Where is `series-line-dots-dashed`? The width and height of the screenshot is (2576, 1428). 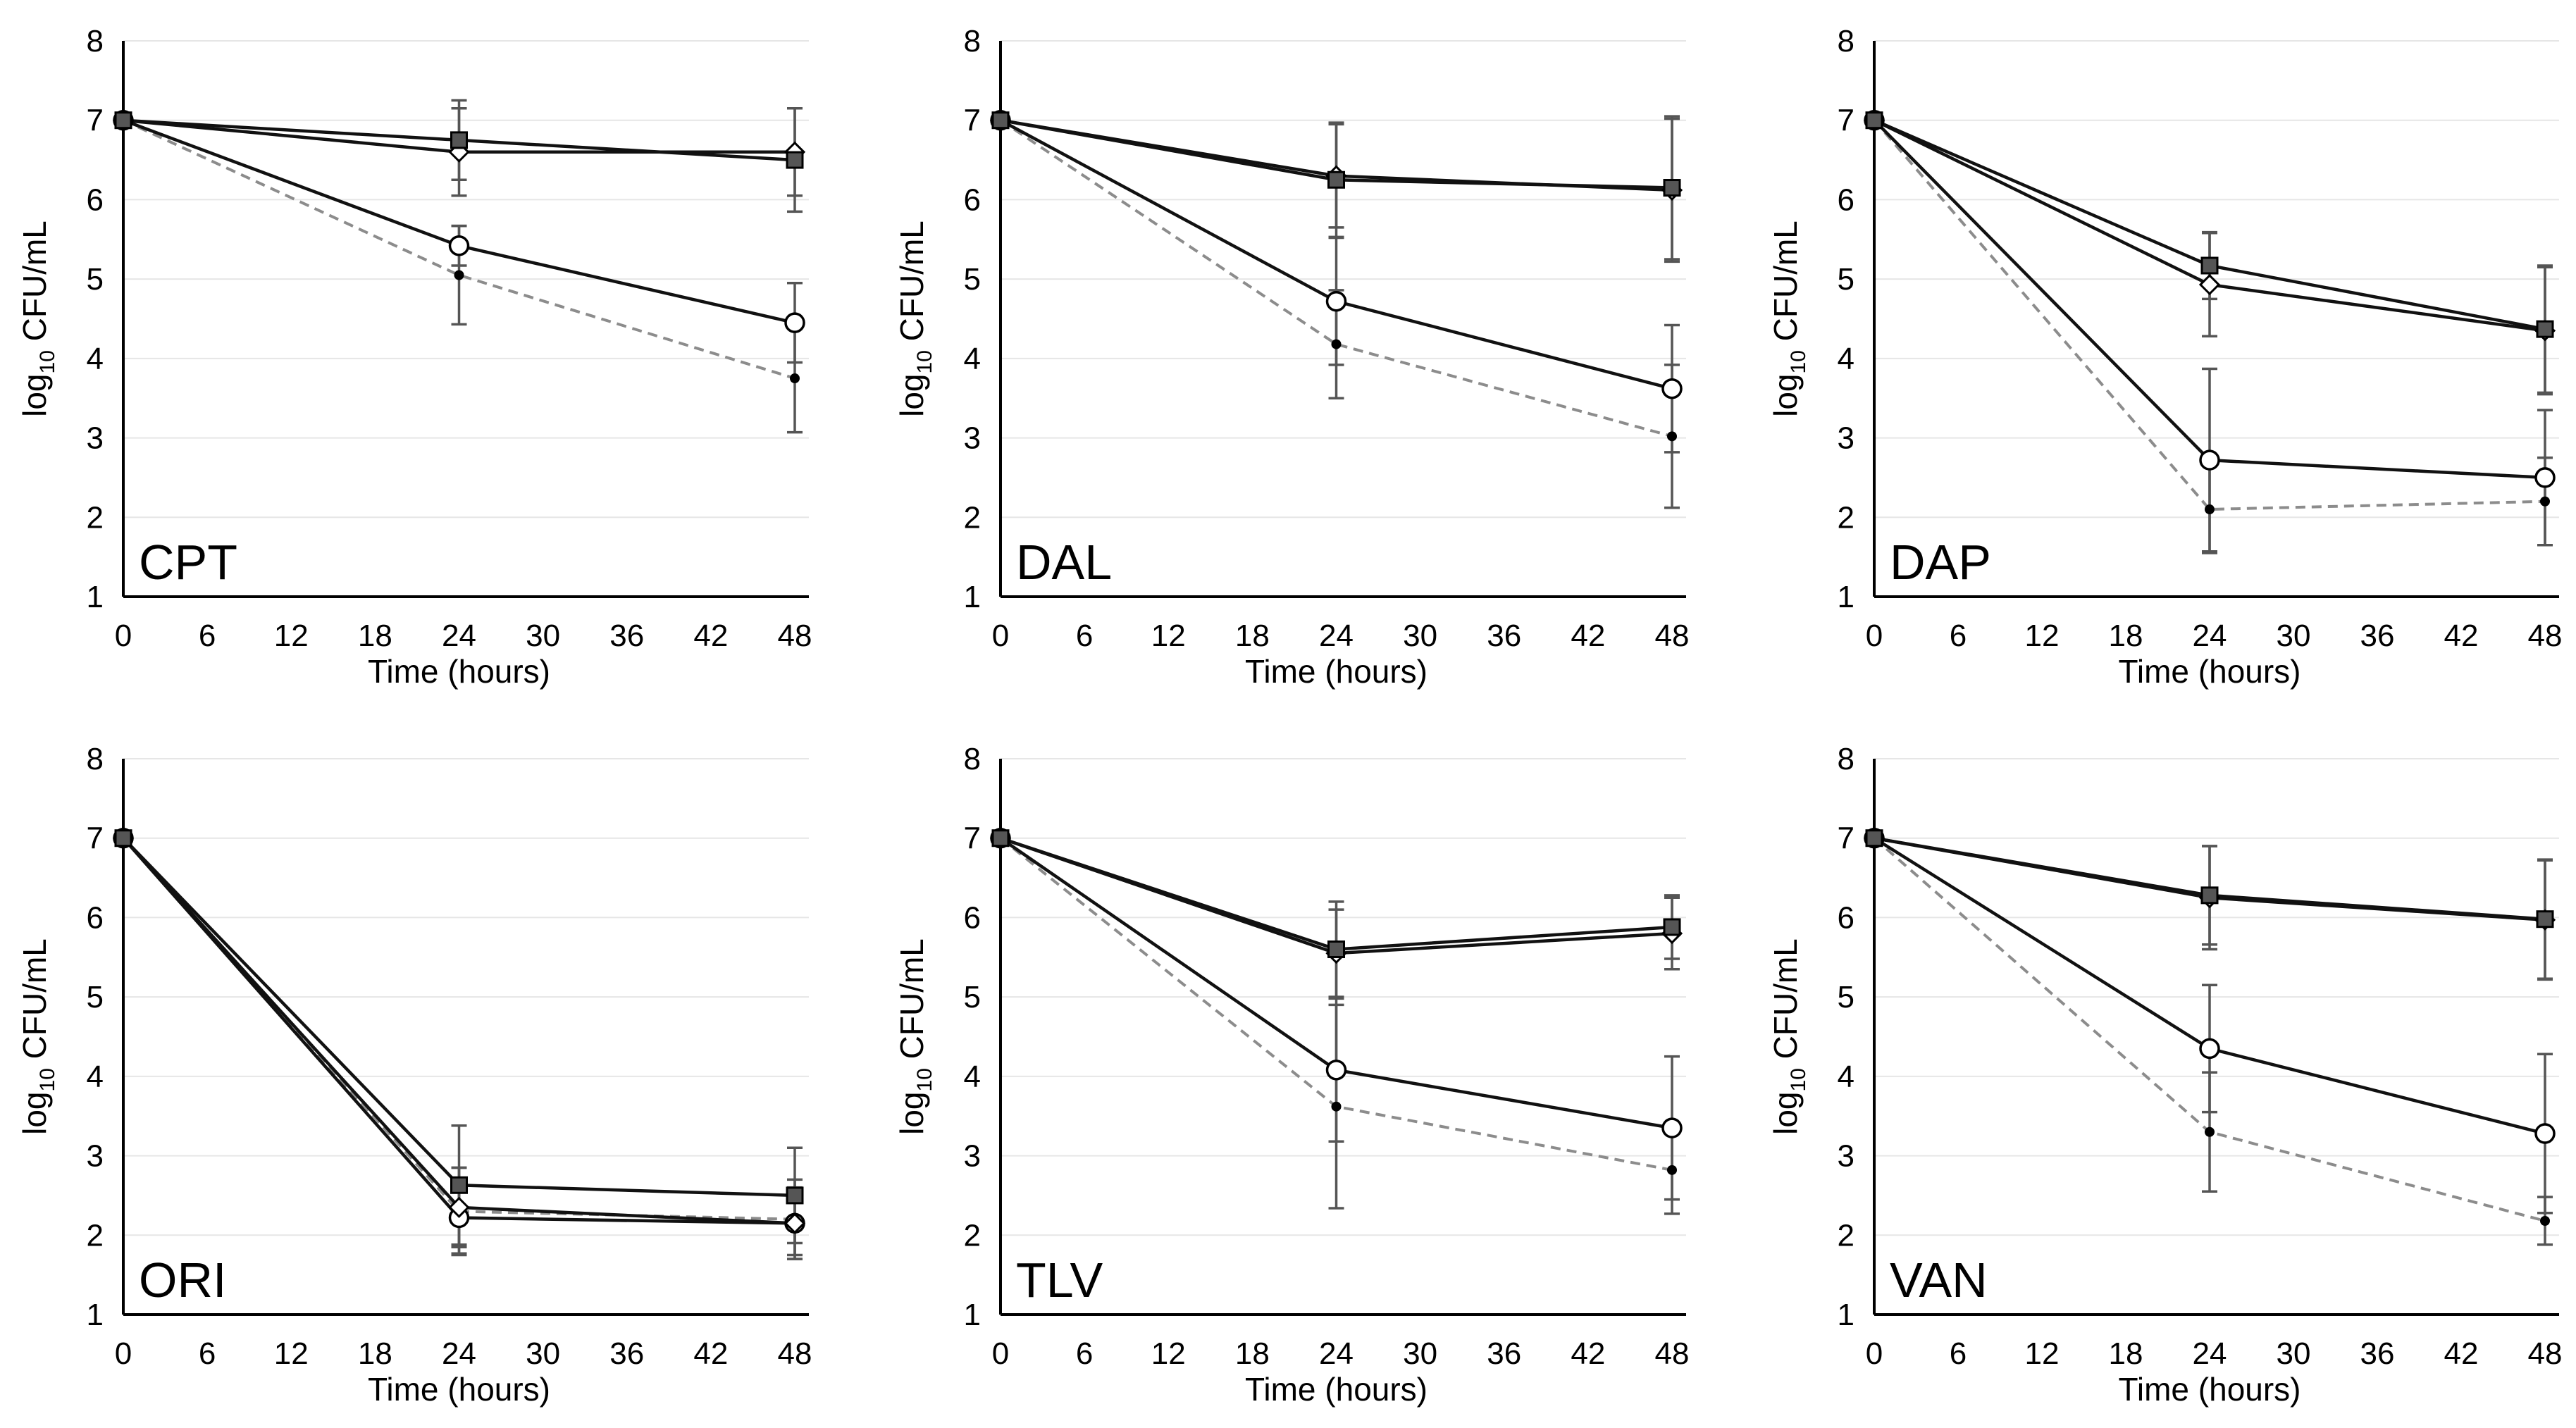 series-line-dots-dashed is located at coordinates (459, 249).